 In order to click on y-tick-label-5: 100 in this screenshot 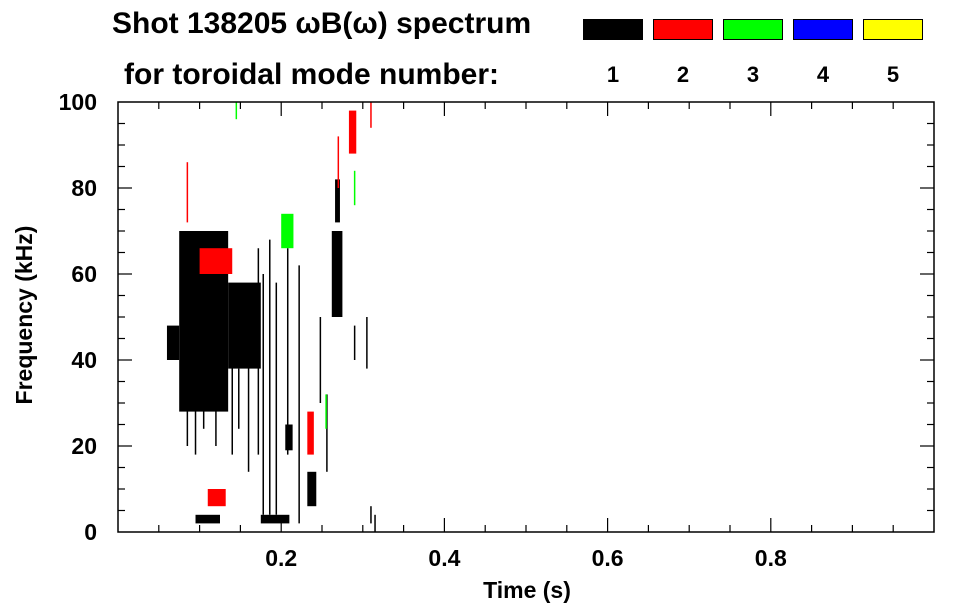, I will do `click(78, 102)`.